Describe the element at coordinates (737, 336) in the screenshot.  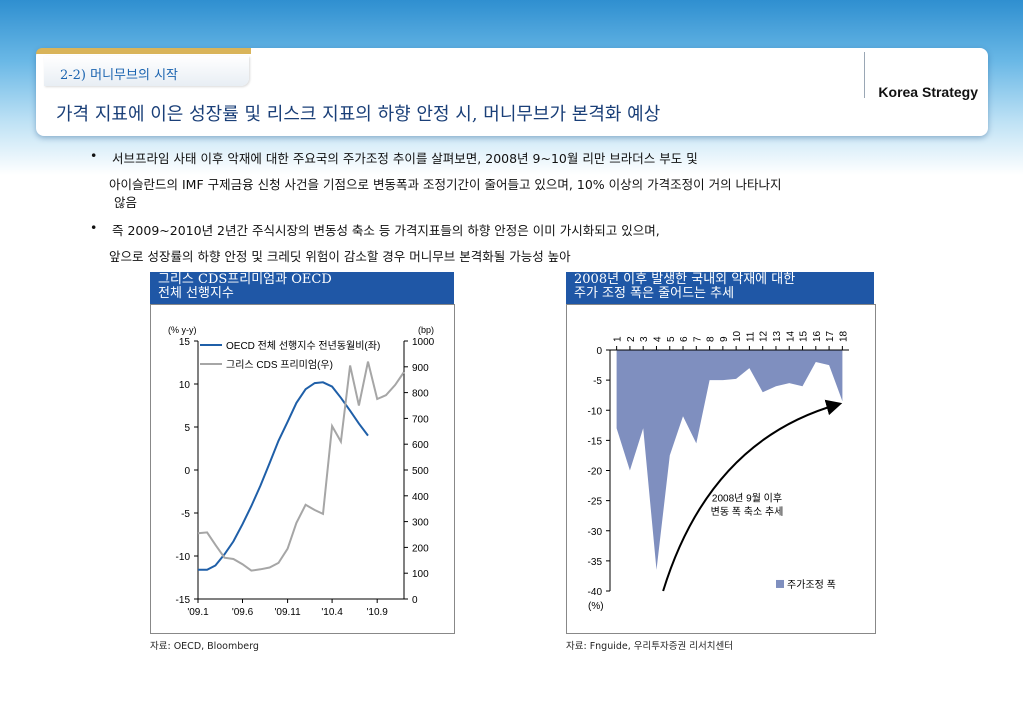
I see `x-tick-label: 10` at that location.